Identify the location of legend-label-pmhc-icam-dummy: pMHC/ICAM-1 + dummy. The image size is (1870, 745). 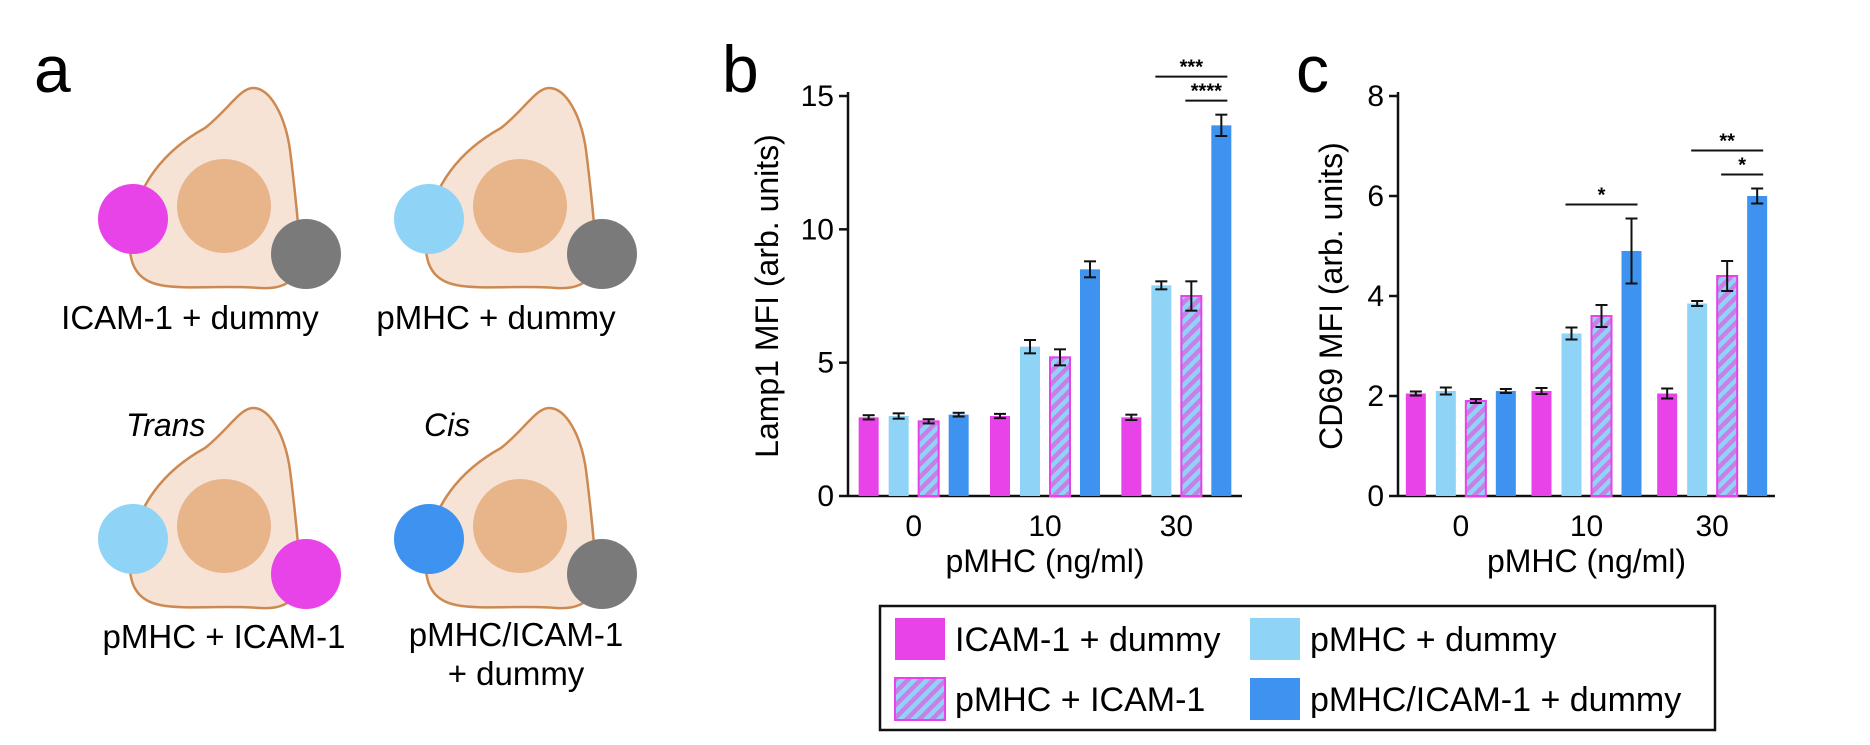
(1495, 700).